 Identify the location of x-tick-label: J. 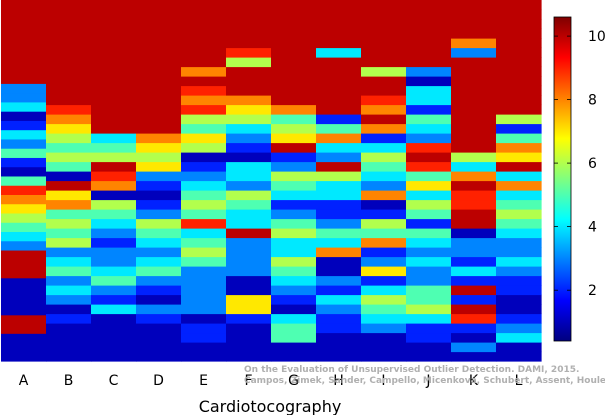
(427, 381).